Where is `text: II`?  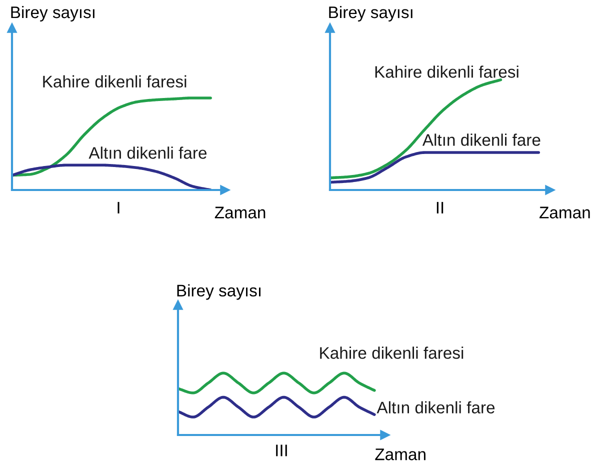
text: II is located at coordinates (440, 208).